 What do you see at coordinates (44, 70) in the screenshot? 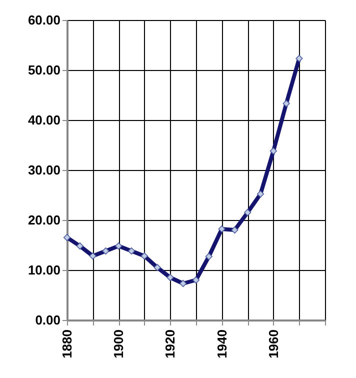
I see `y-tick-label: 50.00` at bounding box center [44, 70].